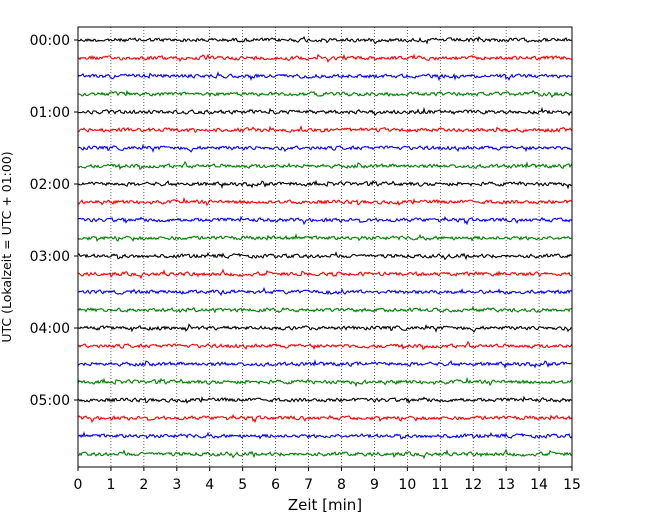  What do you see at coordinates (50, 185) in the screenshot?
I see `y-tick-label-02:00: 02:00` at bounding box center [50, 185].